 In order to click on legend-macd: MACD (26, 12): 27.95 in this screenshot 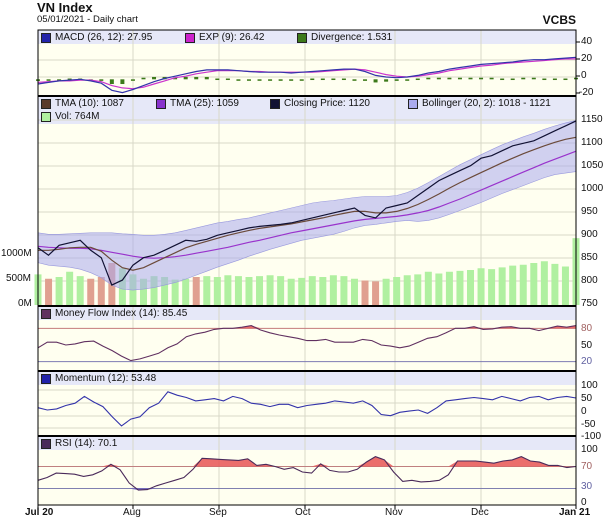, I will do `click(96, 37)`.